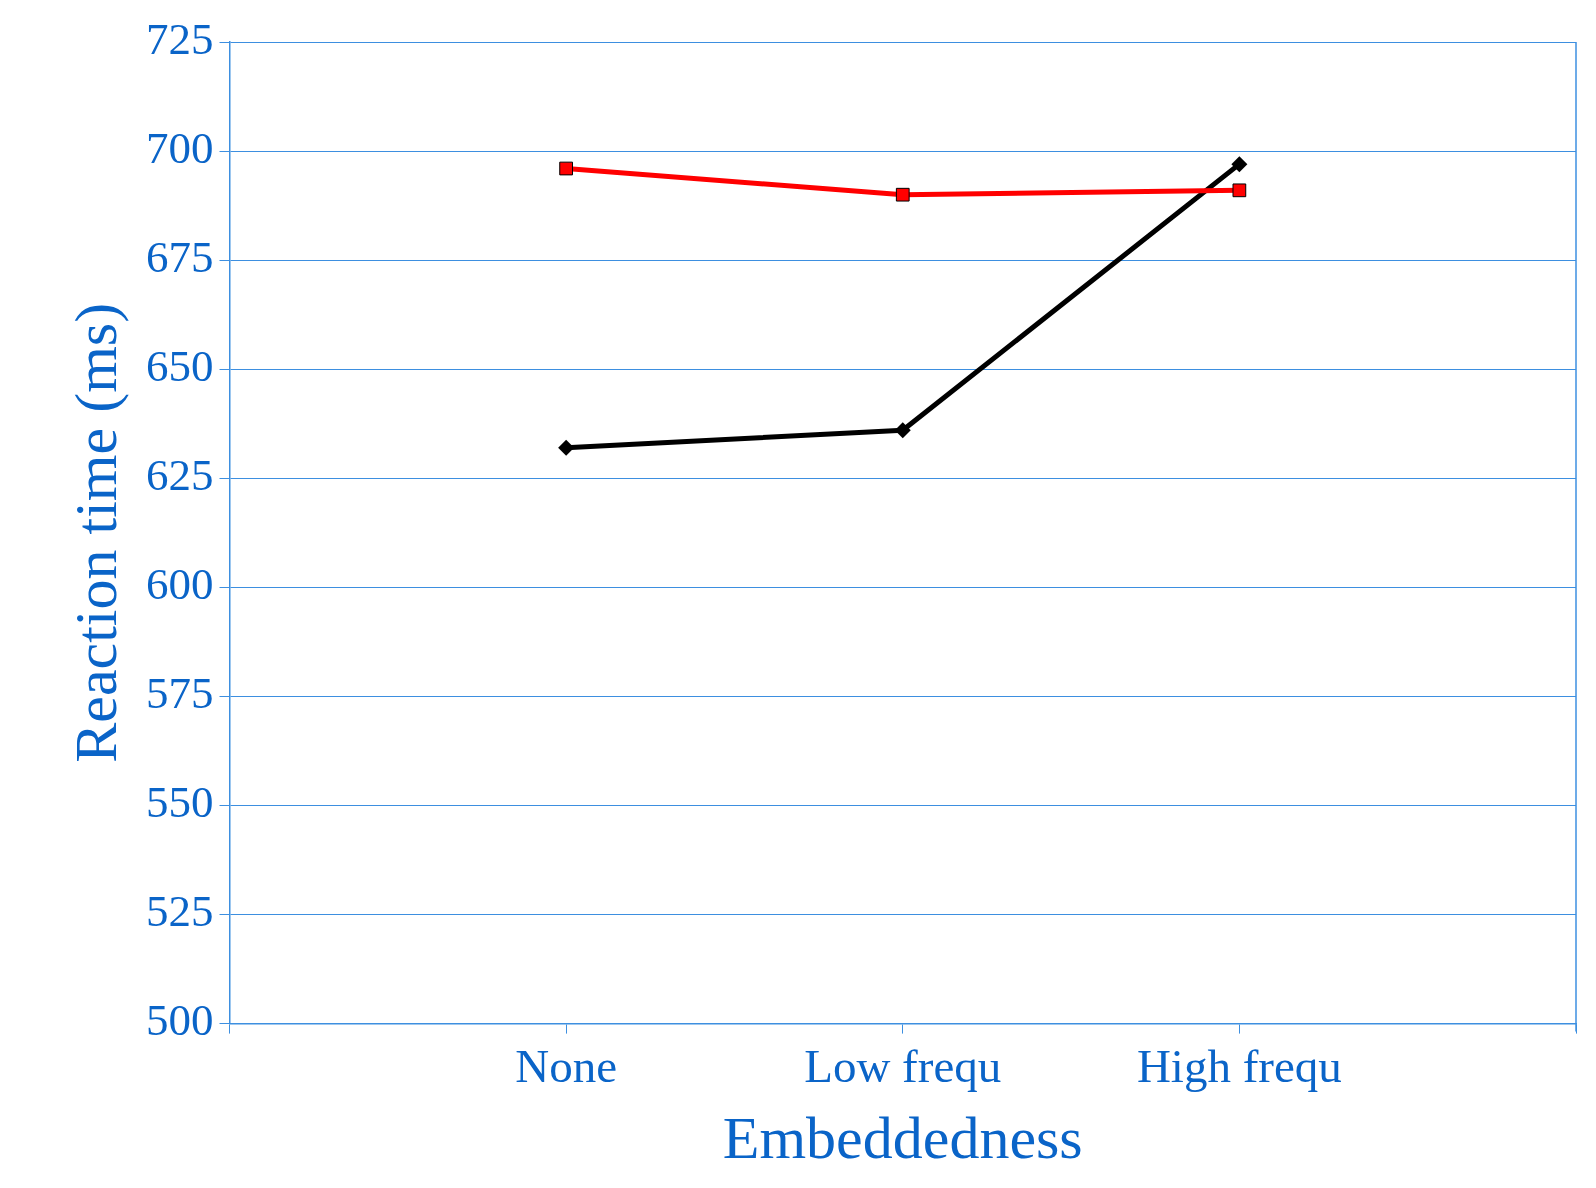 The width and height of the screenshot is (1596, 1188). What do you see at coordinates (180, 147) in the screenshot?
I see `y-tick-label: 700` at bounding box center [180, 147].